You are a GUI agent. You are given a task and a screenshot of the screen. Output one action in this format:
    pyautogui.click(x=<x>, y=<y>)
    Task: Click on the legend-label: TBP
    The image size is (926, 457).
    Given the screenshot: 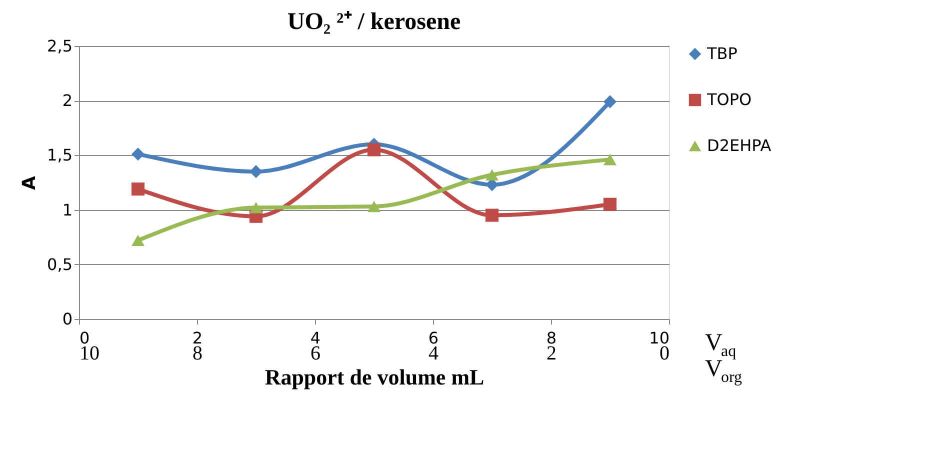 What is the action you would take?
    pyautogui.click(x=722, y=53)
    